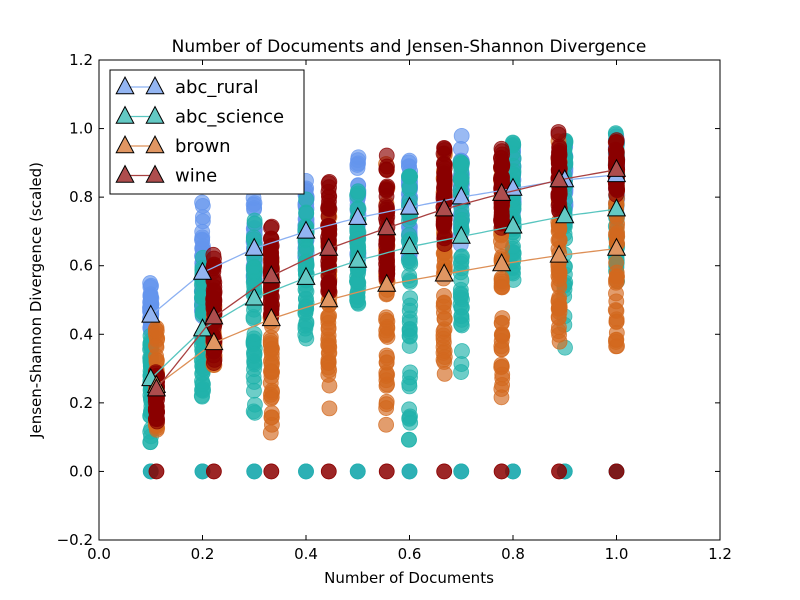  Describe the element at coordinates (409, 578) in the screenshot. I see `x-axis-label: Number of Documents` at that location.